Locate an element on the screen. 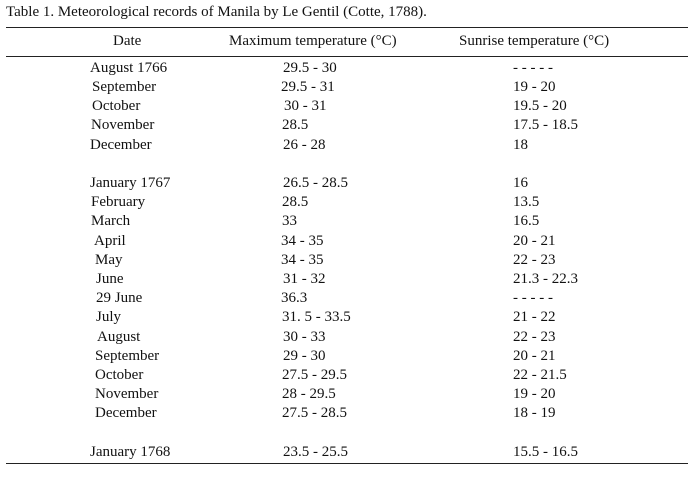 This screenshot has width=699, height=477. sunrise-temp-cell: 16 is located at coordinates (520, 183).